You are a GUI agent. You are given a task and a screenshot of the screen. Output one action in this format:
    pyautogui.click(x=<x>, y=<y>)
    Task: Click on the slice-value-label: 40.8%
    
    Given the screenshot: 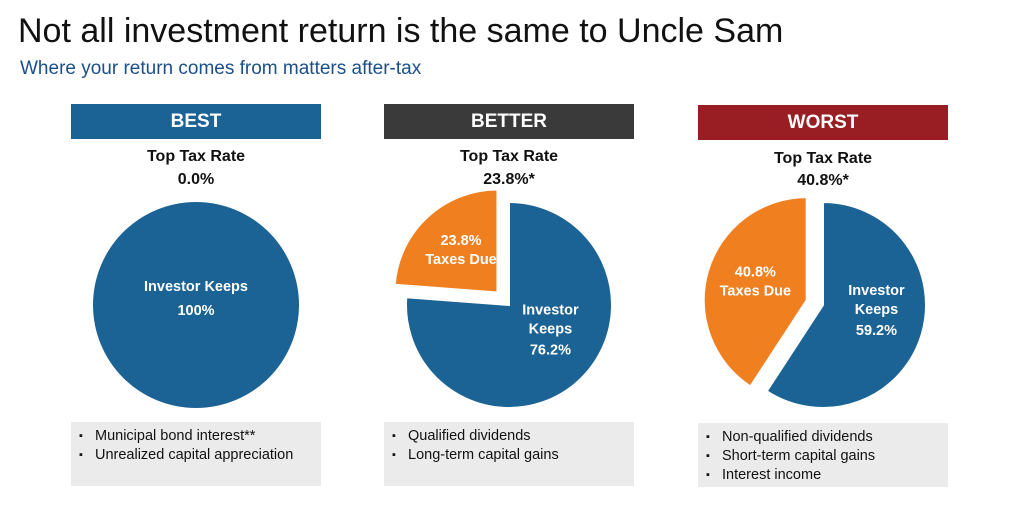 What is the action you would take?
    pyautogui.click(x=755, y=273)
    